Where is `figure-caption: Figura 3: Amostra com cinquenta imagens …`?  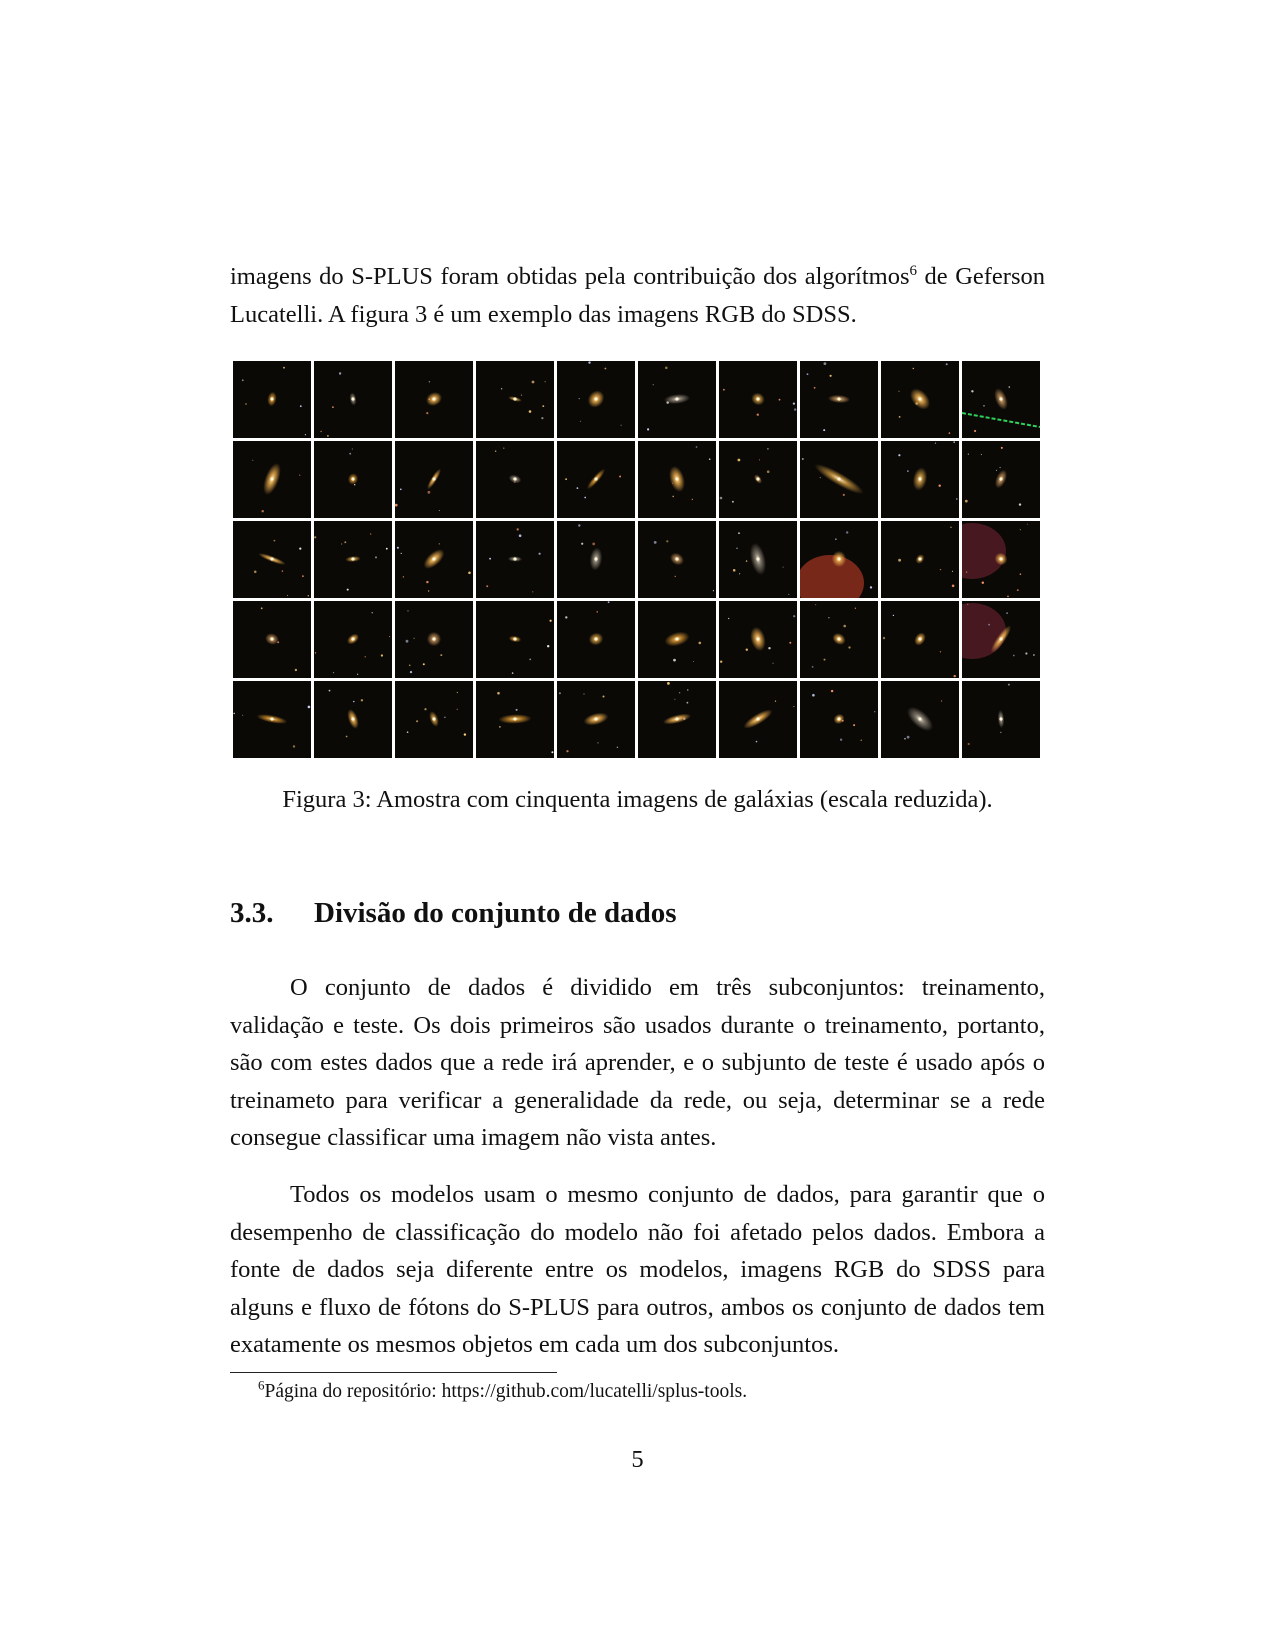 figure-caption: Figura 3: Amostra com cinquenta imagens … is located at coordinates (637, 799).